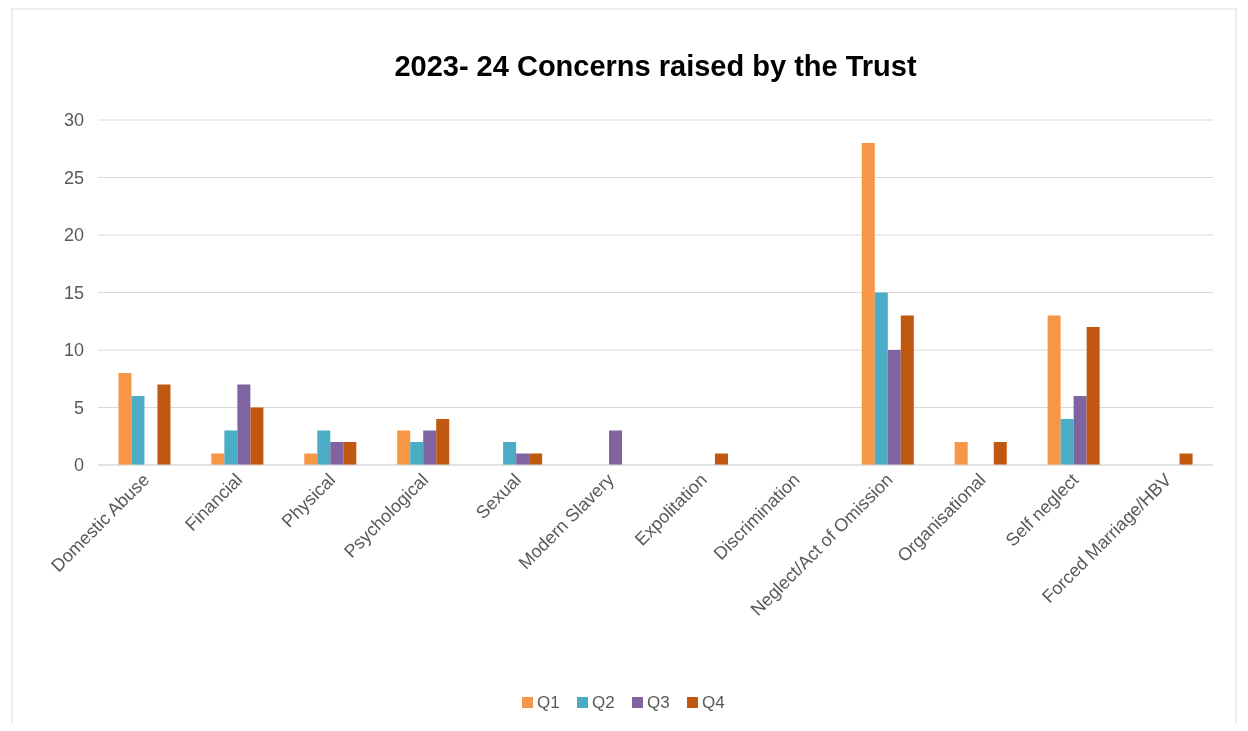  What do you see at coordinates (78, 407) in the screenshot?
I see `y-tick-label: 5` at bounding box center [78, 407].